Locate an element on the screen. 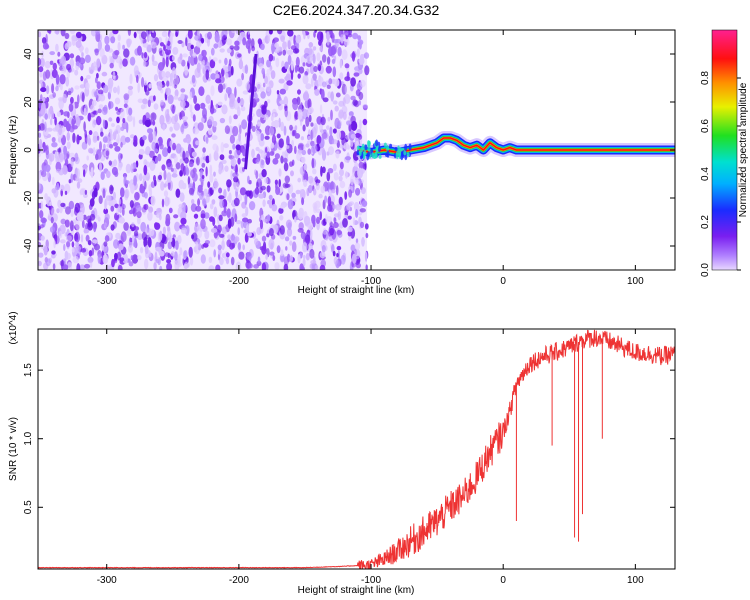  snr-y-tick-label: 1.5 is located at coordinates (28, 370).